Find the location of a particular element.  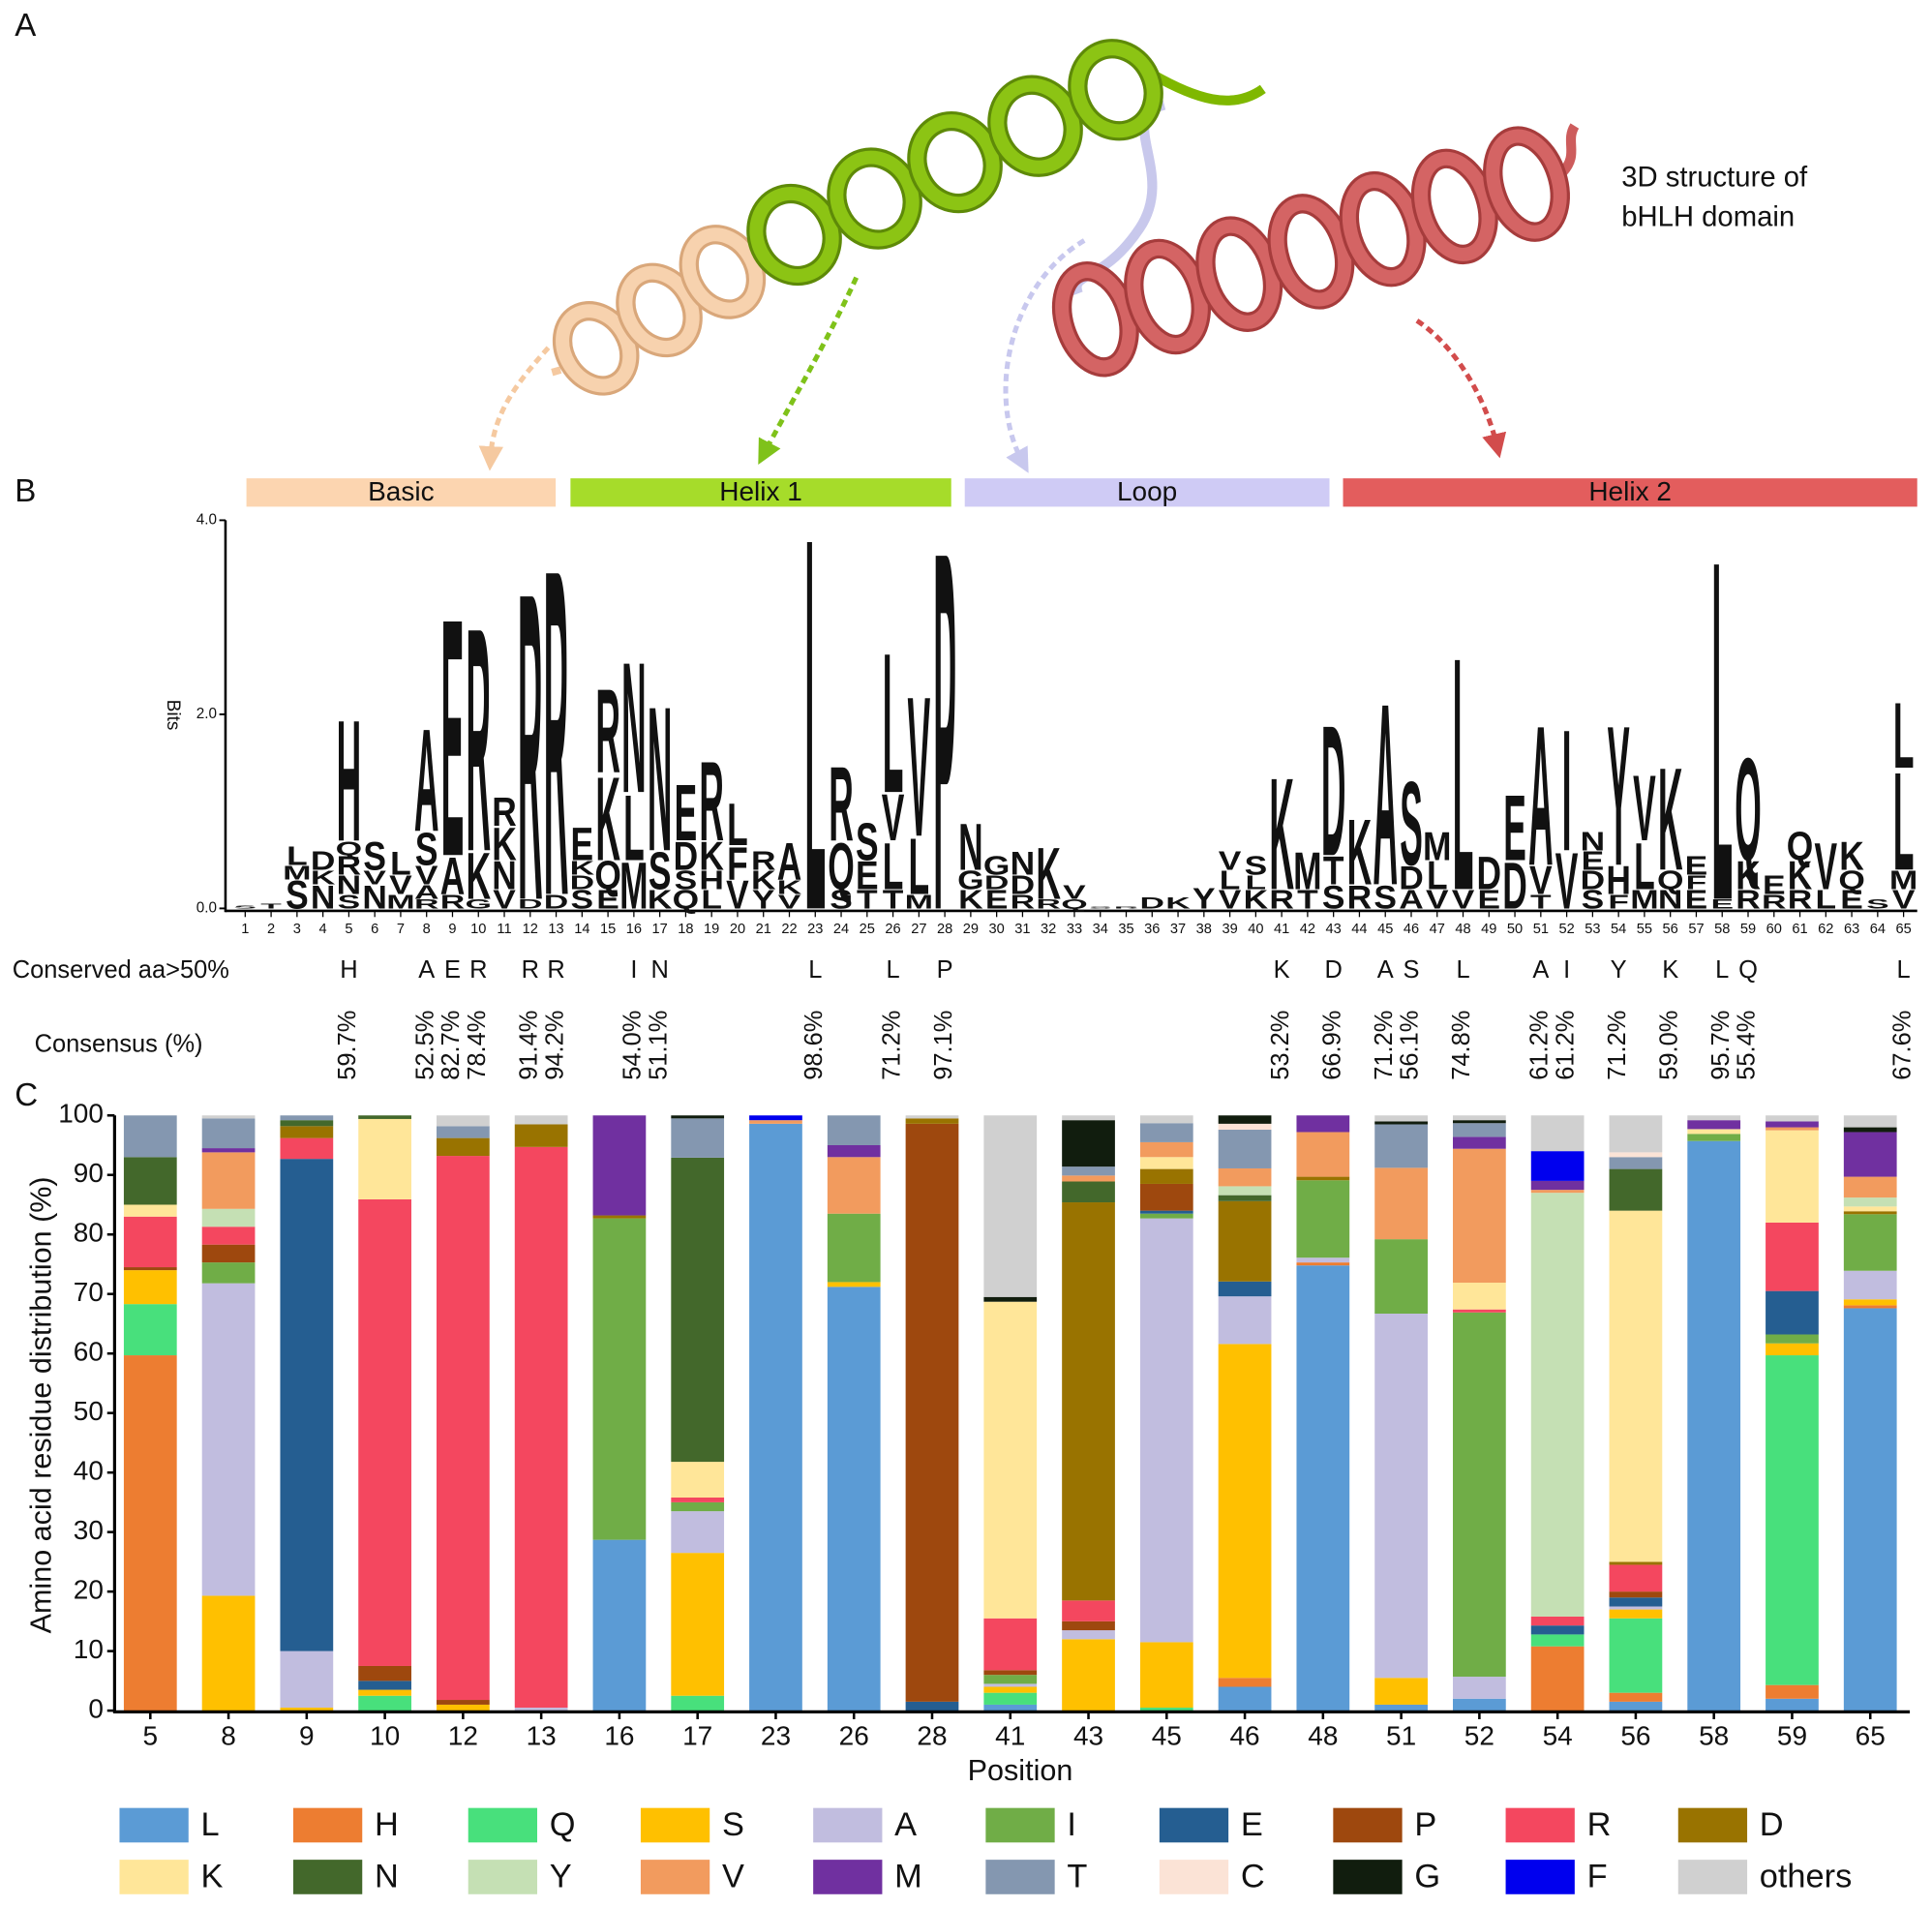

x-tick-label: 22 is located at coordinates (789, 929).